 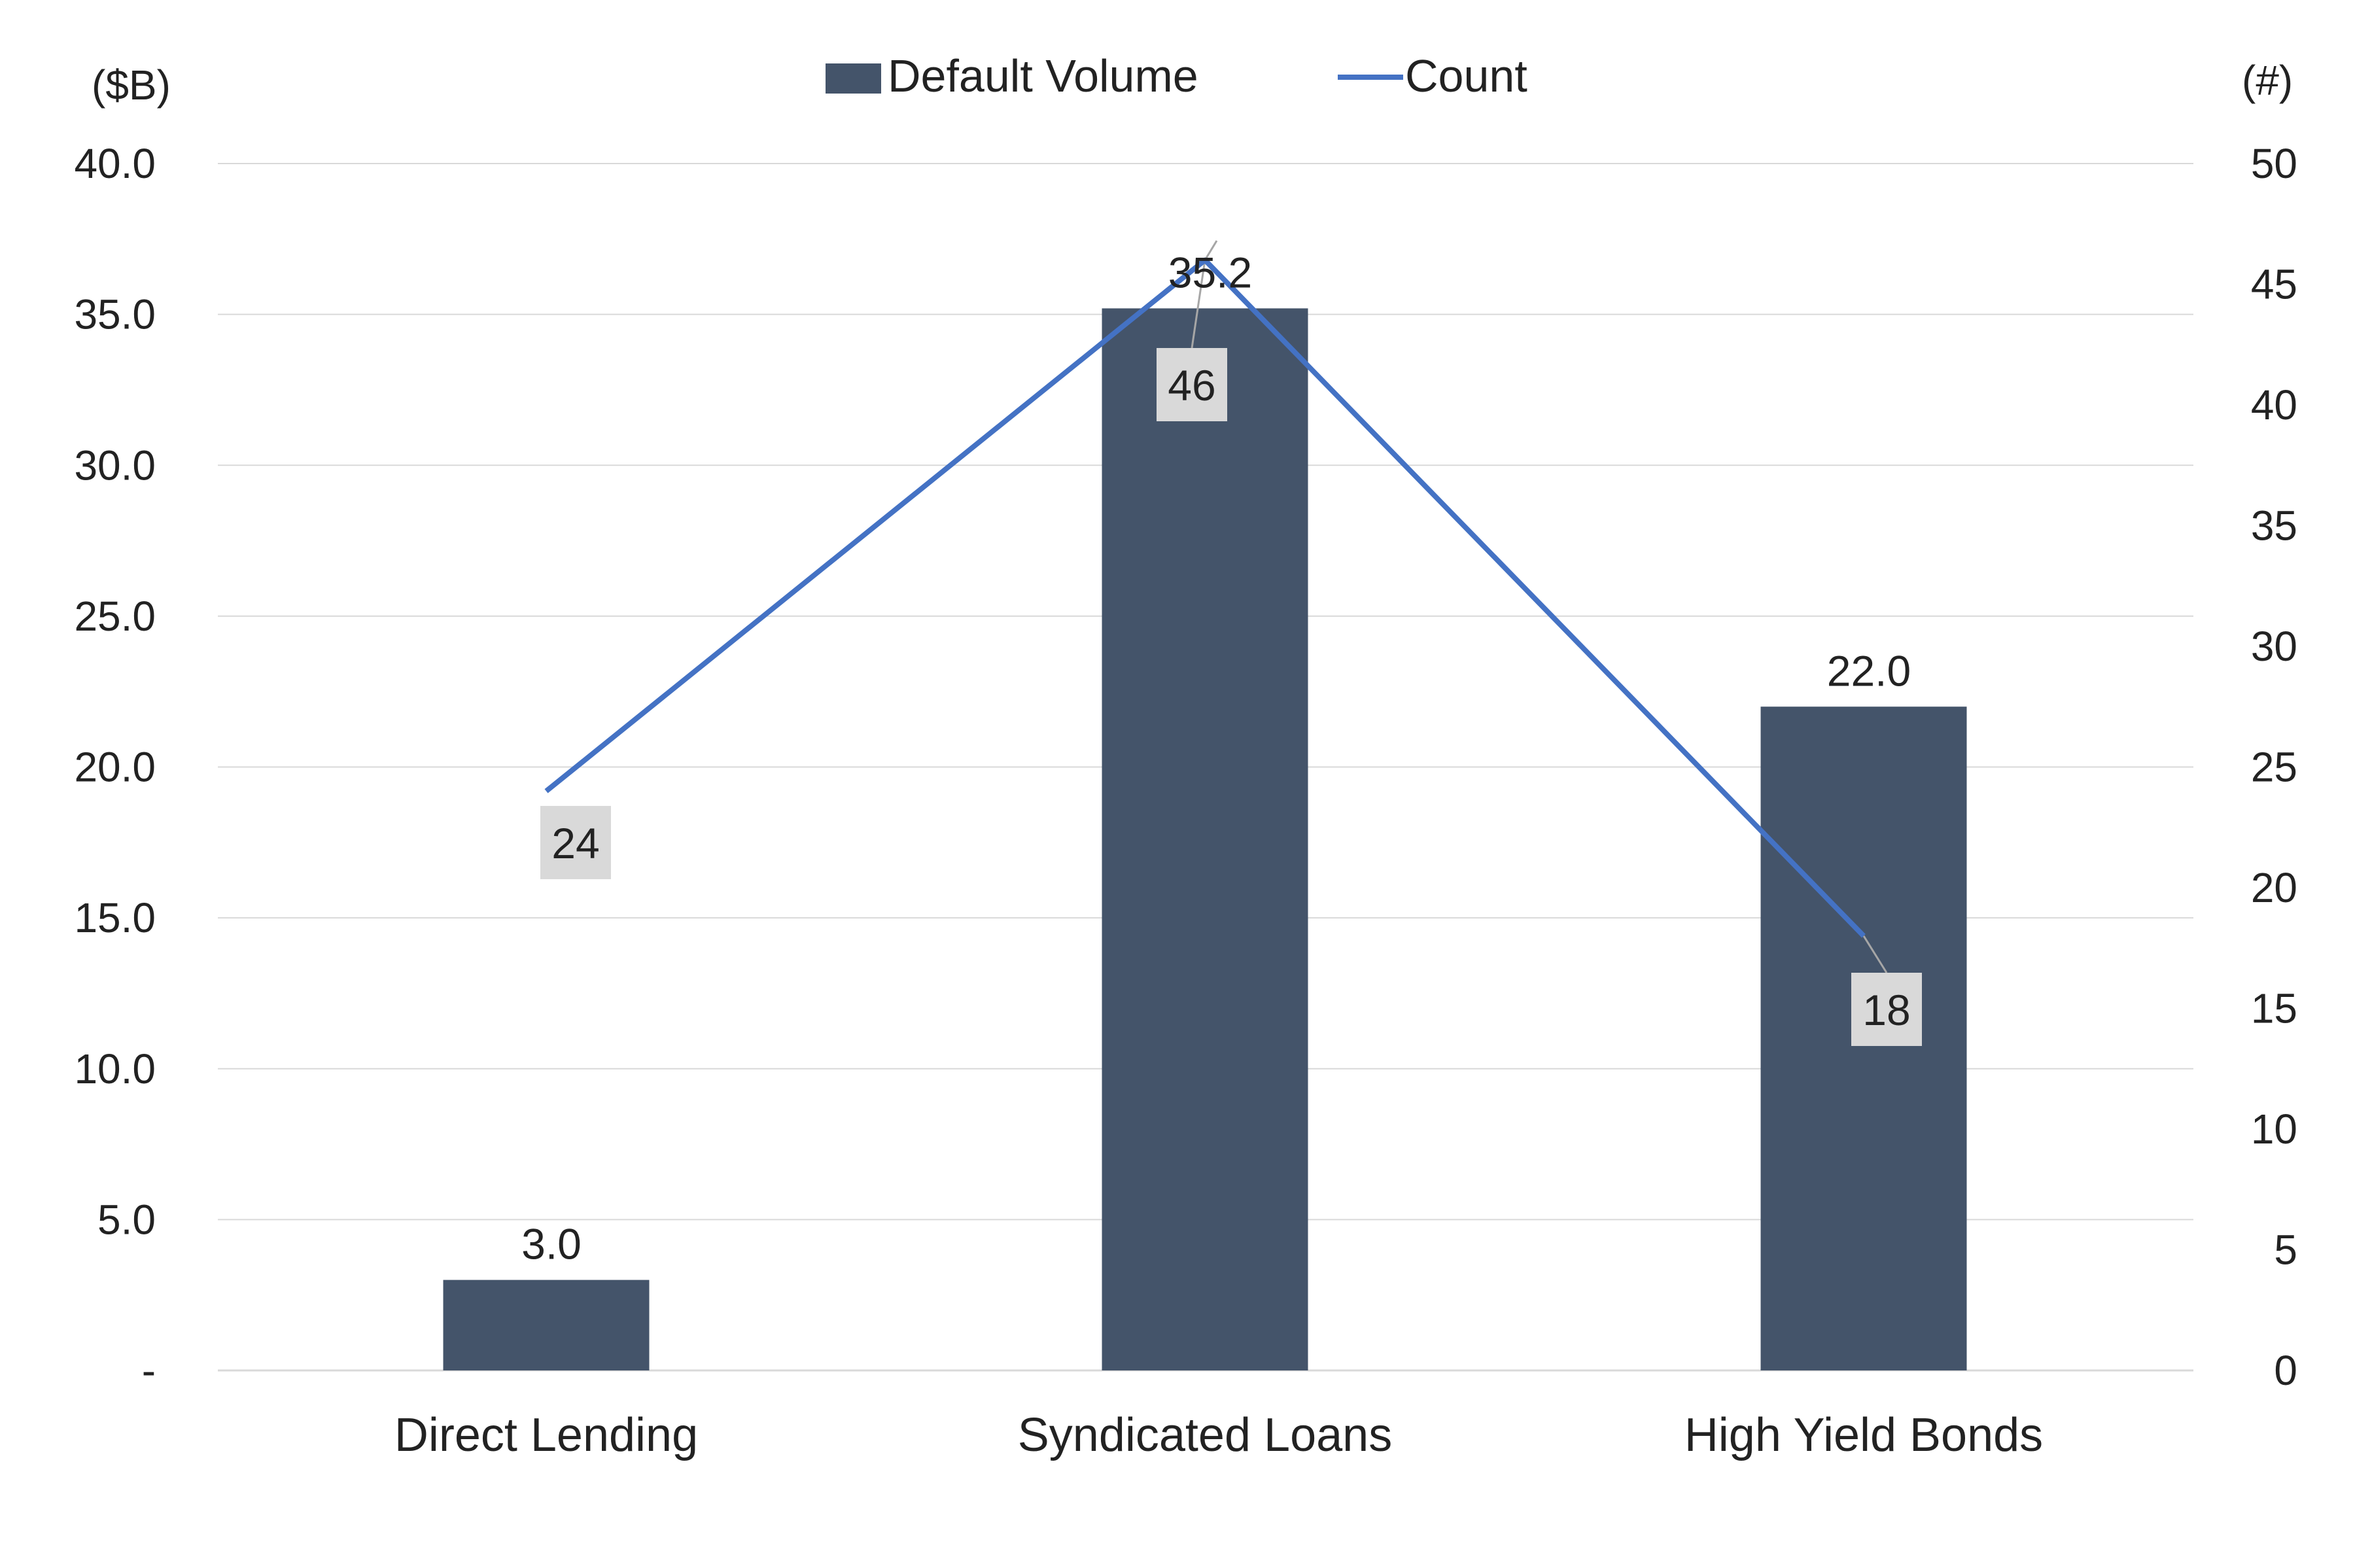 What do you see at coordinates (126, 1219) in the screenshot?
I see `y-left-tick-label: 5.0` at bounding box center [126, 1219].